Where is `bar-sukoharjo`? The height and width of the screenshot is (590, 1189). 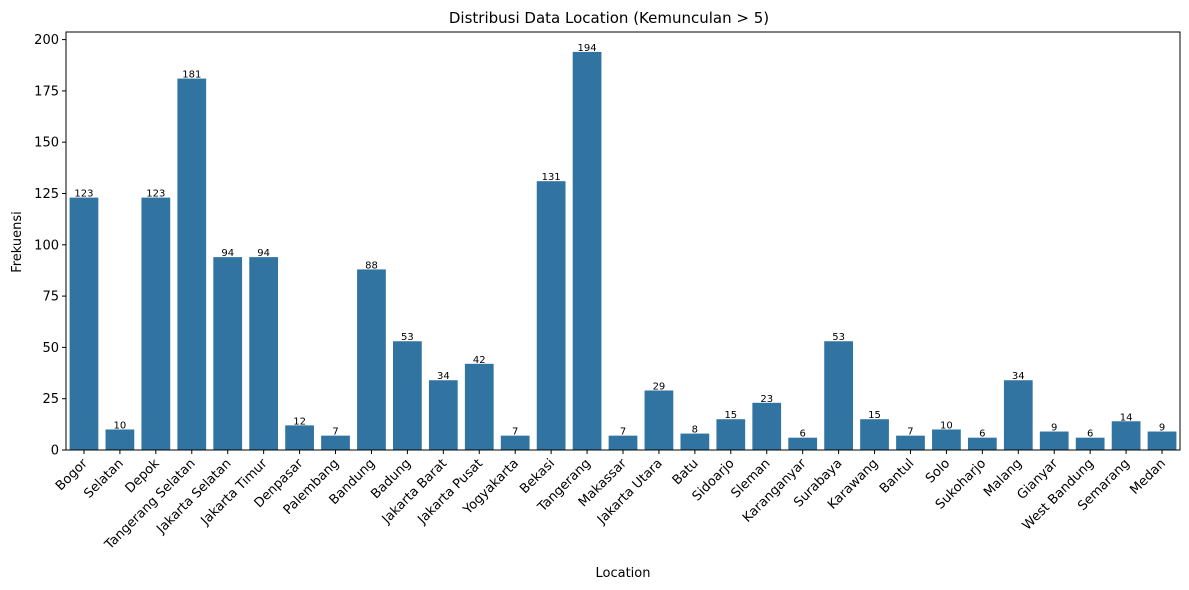
bar-sukoharjo is located at coordinates (982, 443).